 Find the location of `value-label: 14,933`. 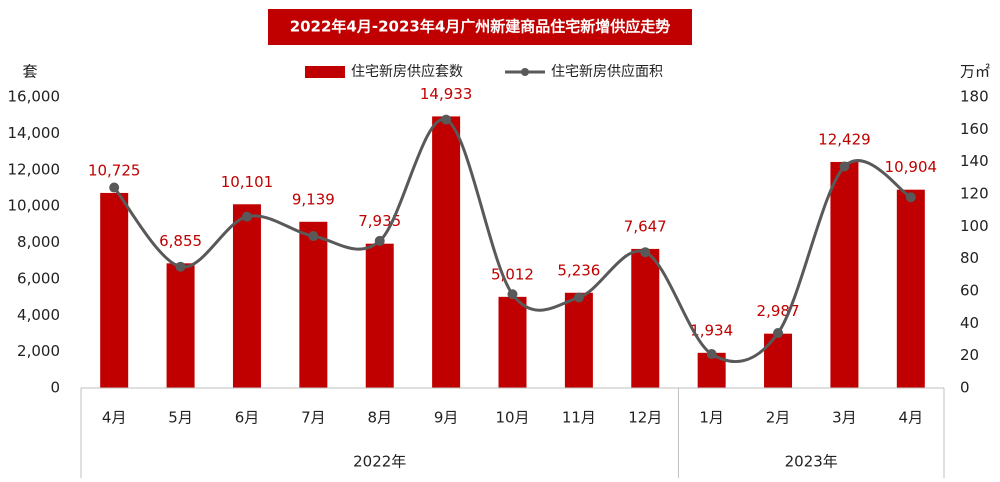

value-label: 14,933 is located at coordinates (446, 94).